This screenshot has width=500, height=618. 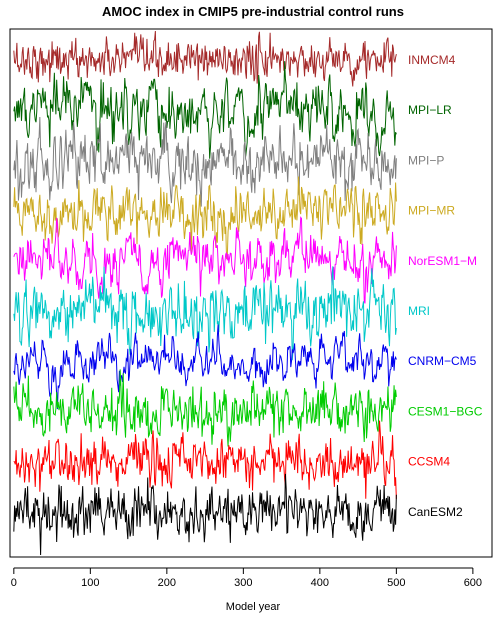 What do you see at coordinates (426, 160) in the screenshot?
I see `series-label: MPI−P` at bounding box center [426, 160].